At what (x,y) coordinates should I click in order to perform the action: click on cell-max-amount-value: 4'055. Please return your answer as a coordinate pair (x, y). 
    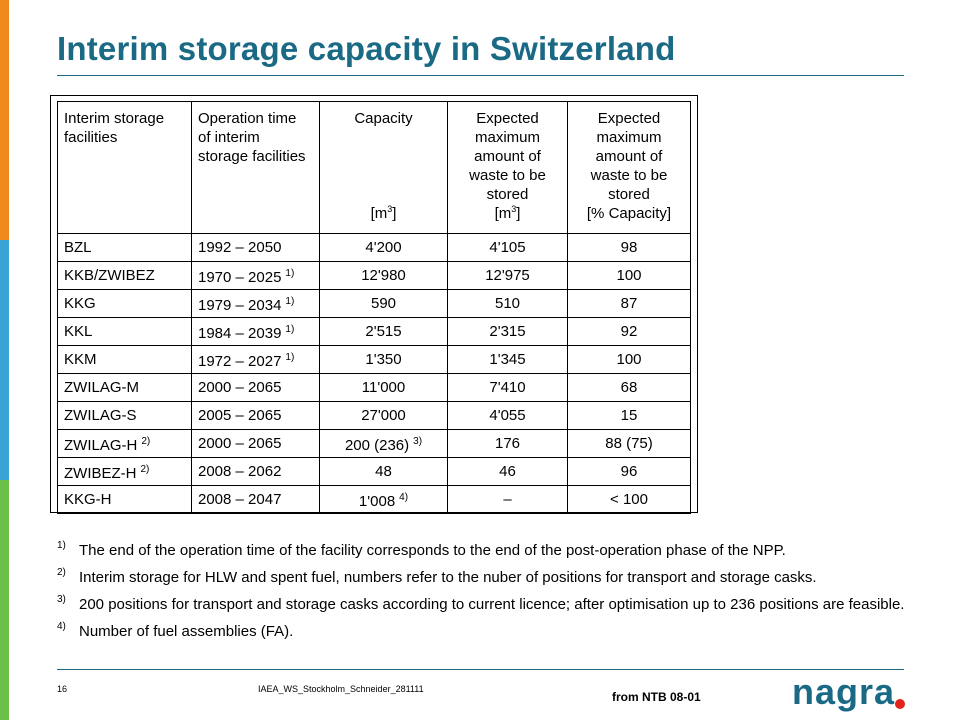
    Looking at the image, I should click on (507, 415).